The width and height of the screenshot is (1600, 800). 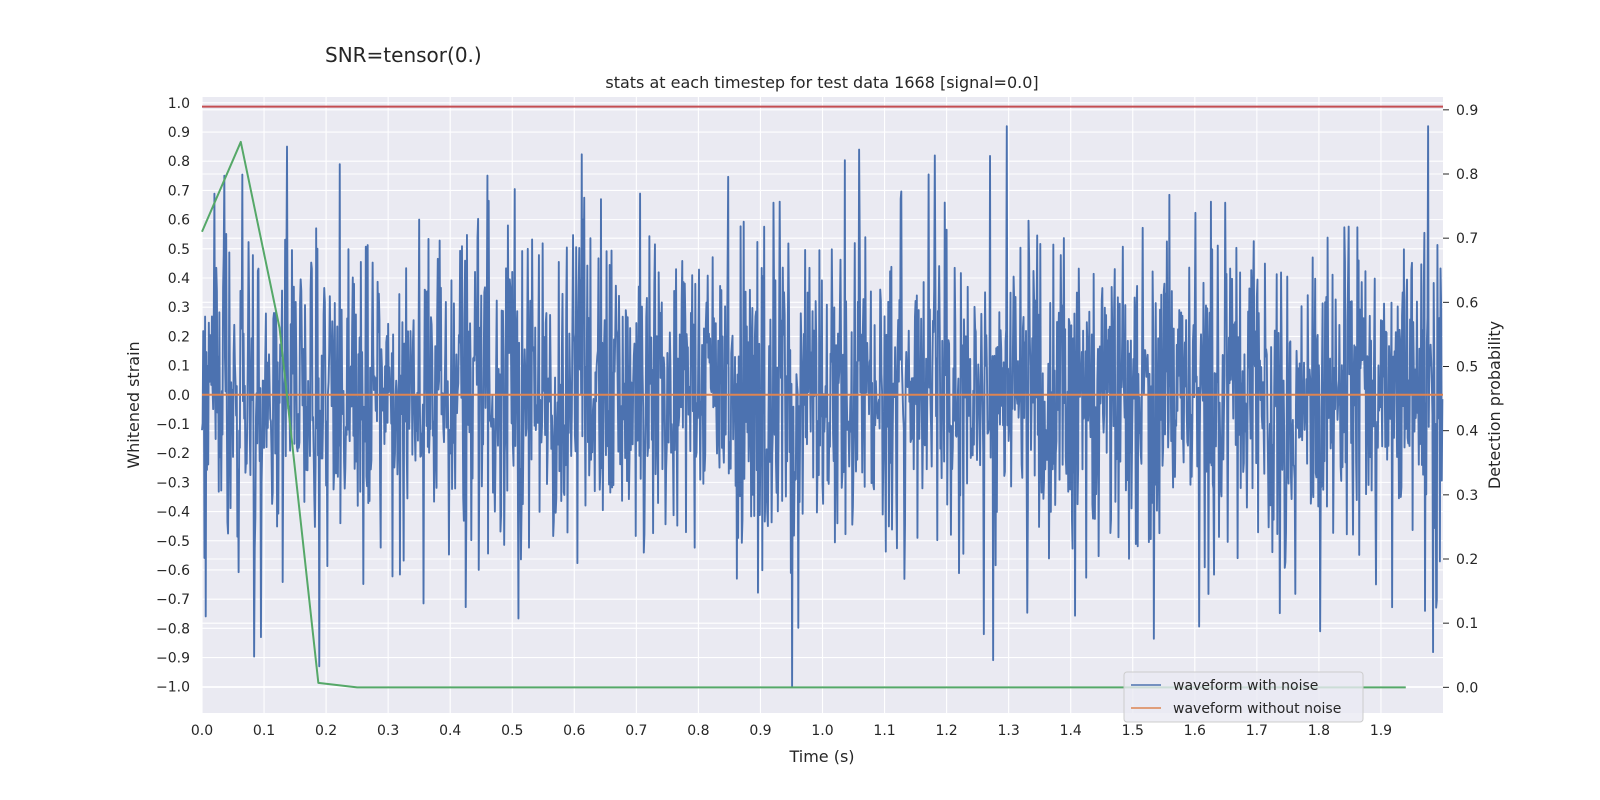 I want to click on y-tick-label: 0.1, so click(x=179, y=367).